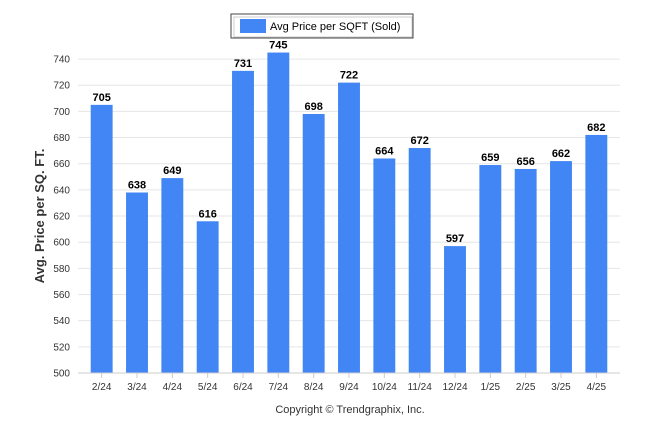 This screenshot has width=646, height=434. Describe the element at coordinates (61, 112) in the screenshot. I see `y-tick-label: 700` at that location.